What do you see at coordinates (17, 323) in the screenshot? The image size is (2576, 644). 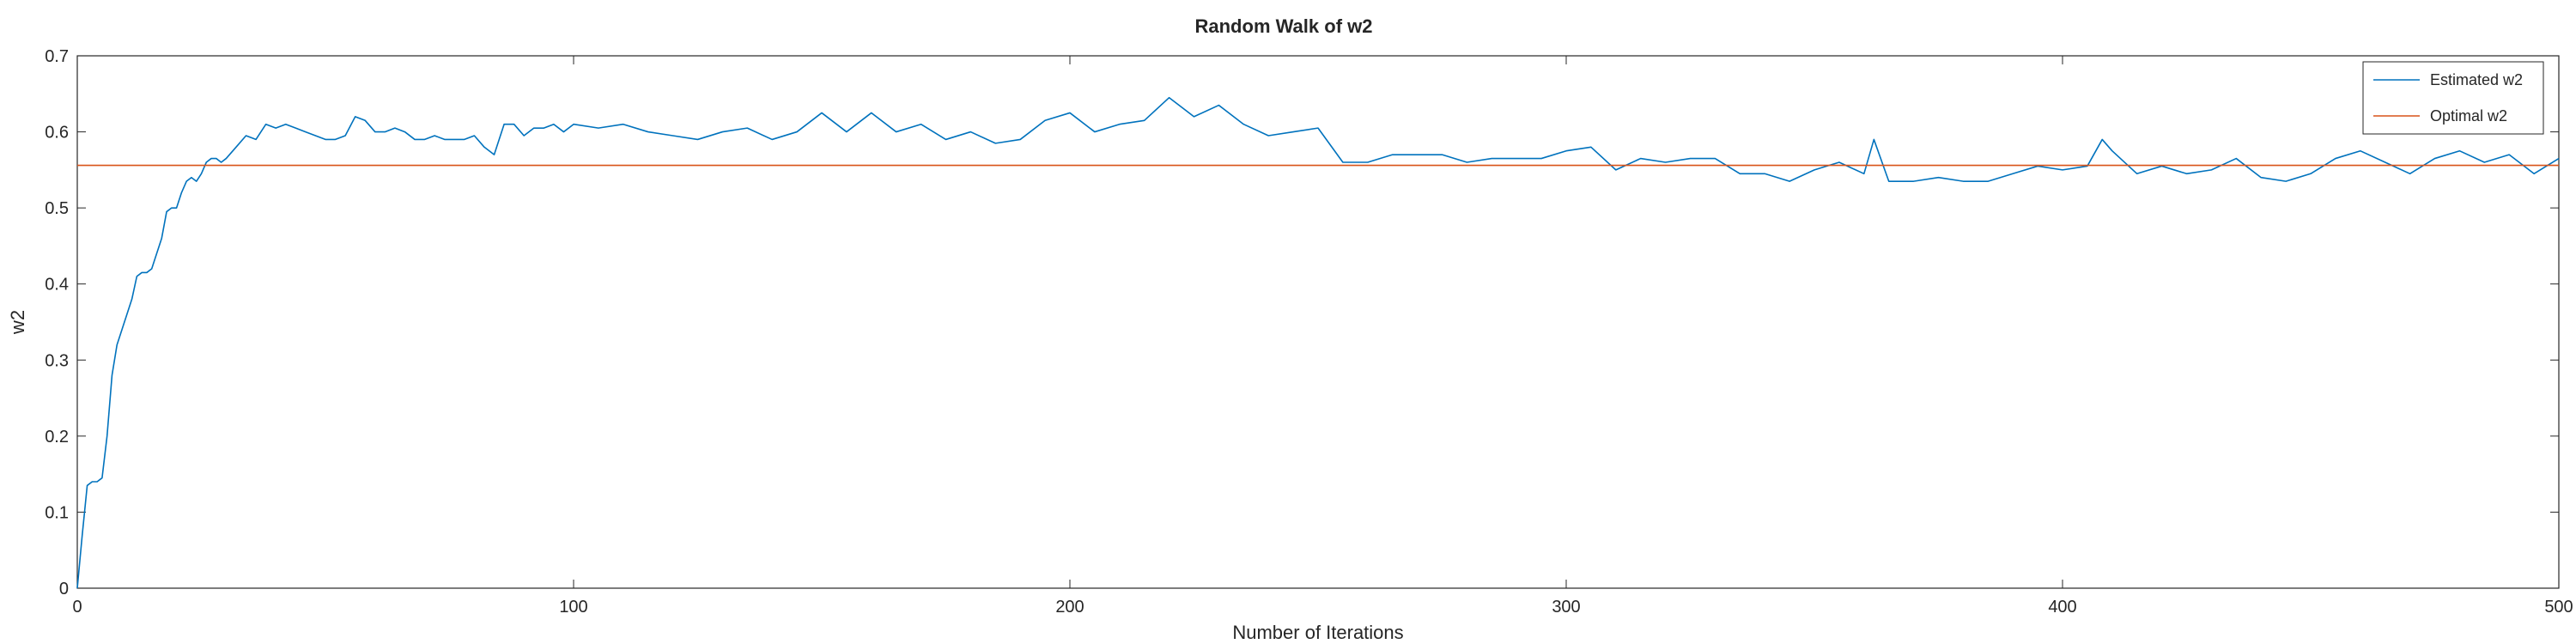 I see `y-axis-label: w2` at bounding box center [17, 323].